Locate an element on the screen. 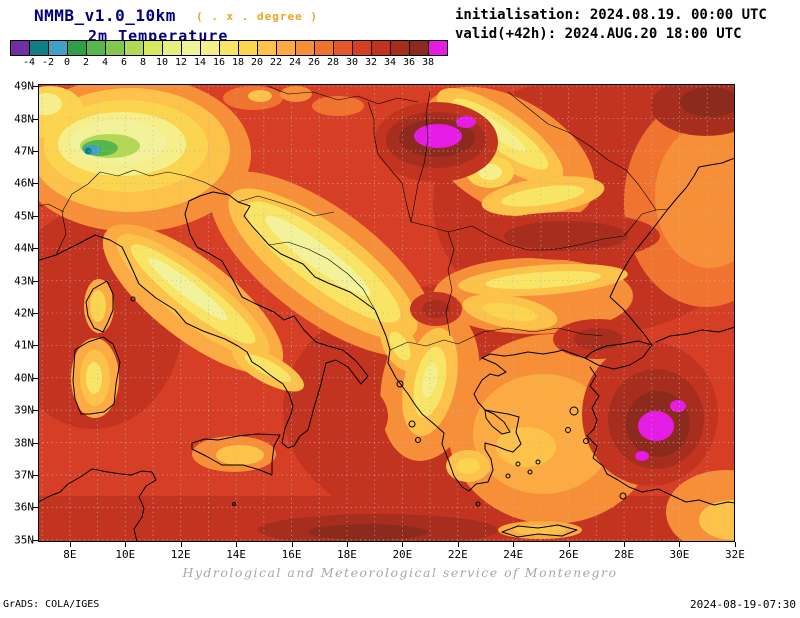 Image resolution: width=800 pixels, height=618 pixels. colorbar is located at coordinates (229, 48).